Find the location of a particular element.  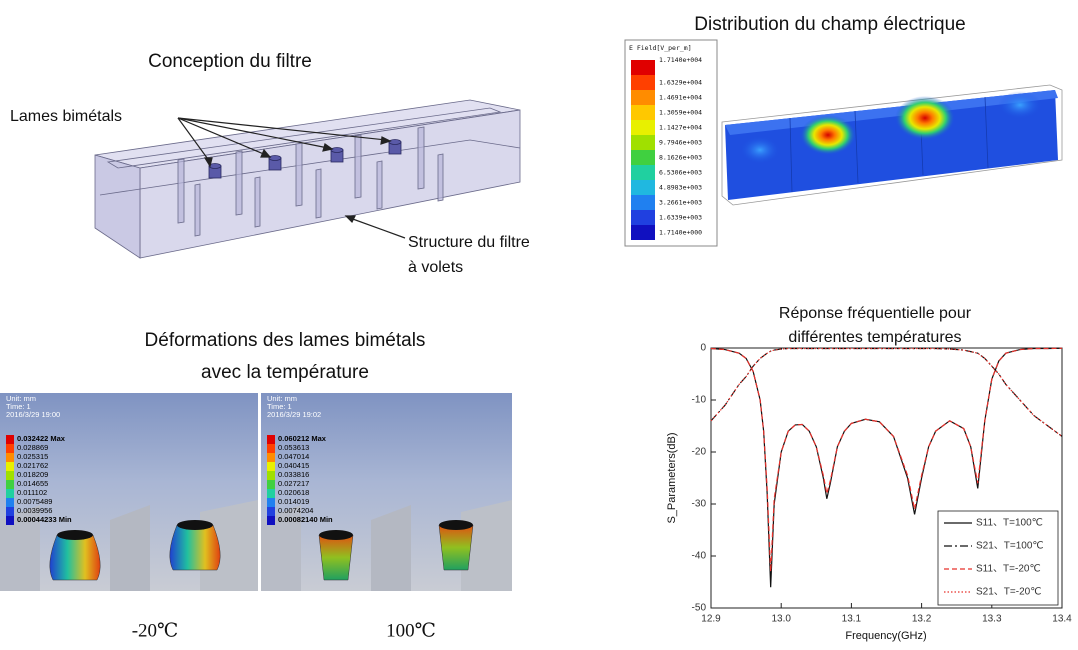

annotation-arrows is located at coordinates (291, 178).